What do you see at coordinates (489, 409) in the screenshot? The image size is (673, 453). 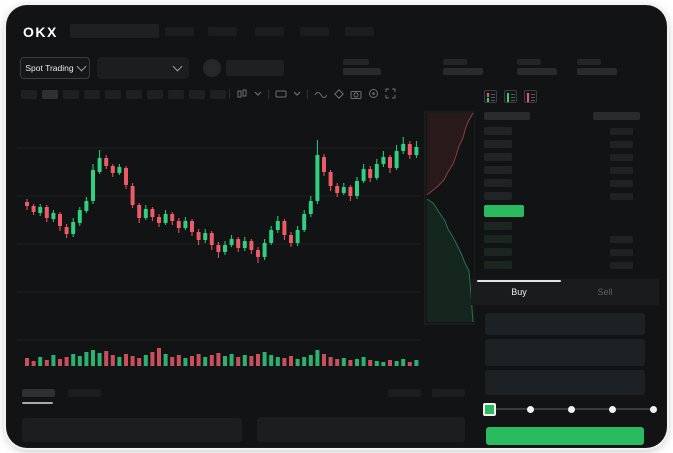 I see `slider-handle` at bounding box center [489, 409].